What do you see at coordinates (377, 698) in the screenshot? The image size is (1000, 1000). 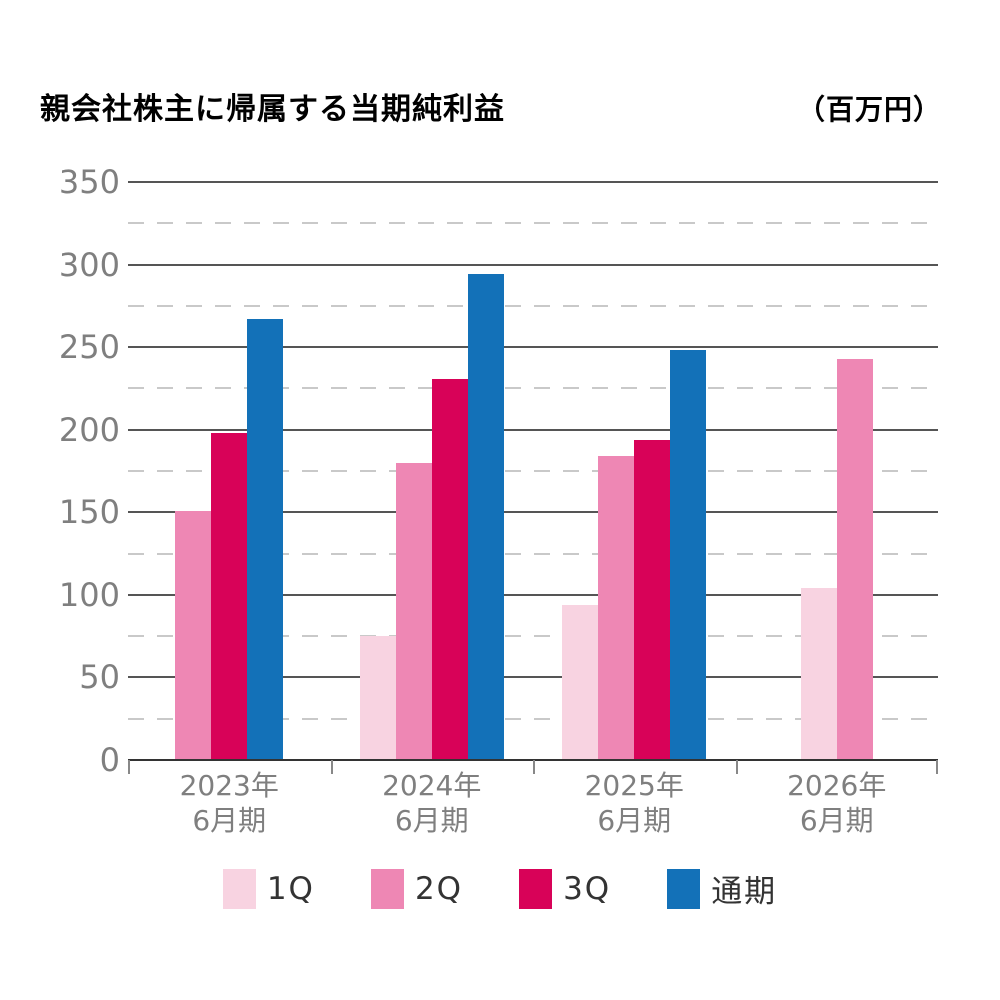 I see `bar-2024年-1Q` at bounding box center [377, 698].